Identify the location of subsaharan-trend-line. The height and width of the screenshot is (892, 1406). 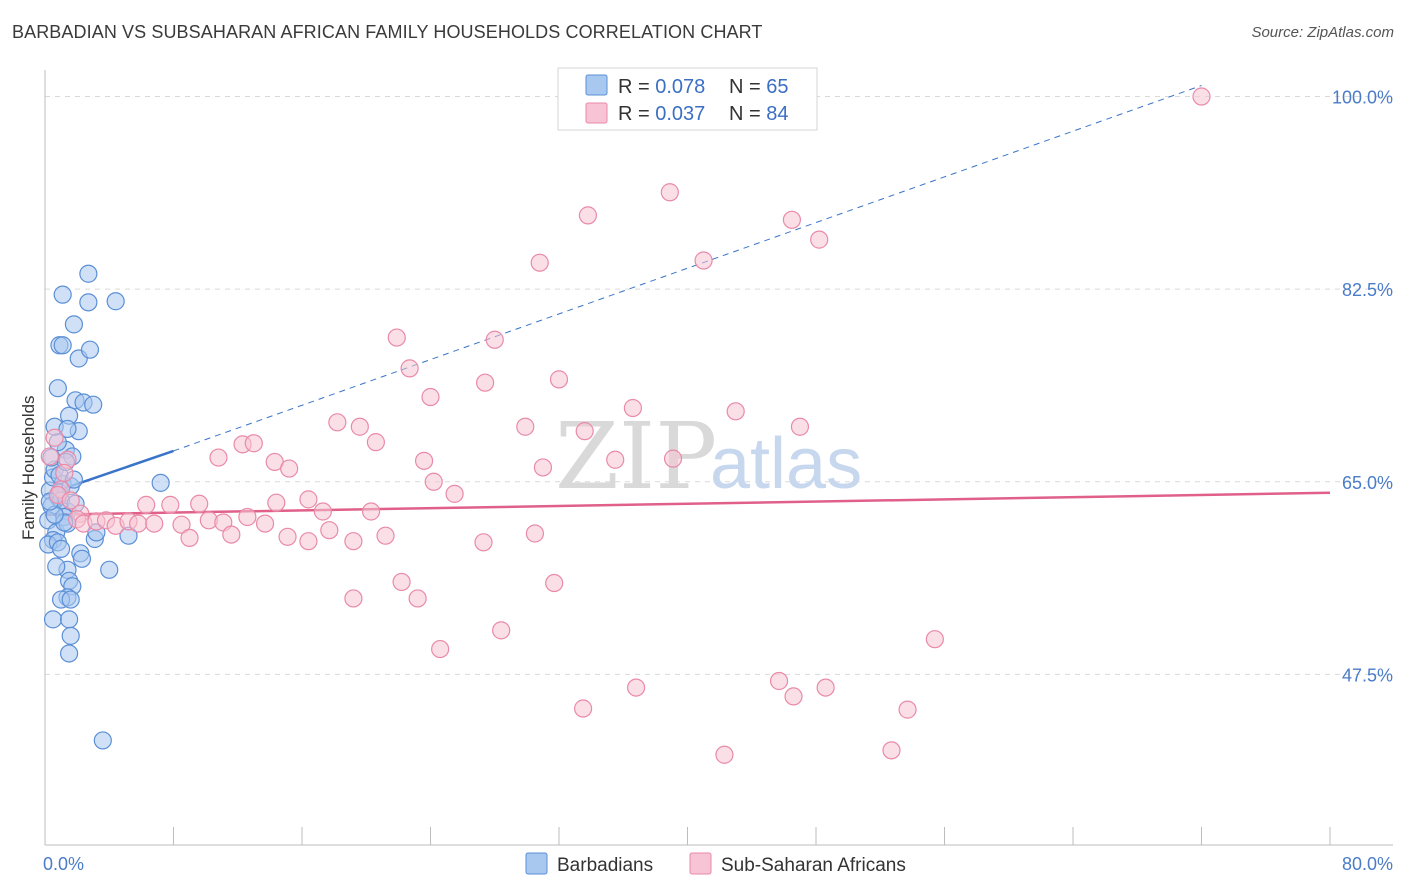
(687, 504).